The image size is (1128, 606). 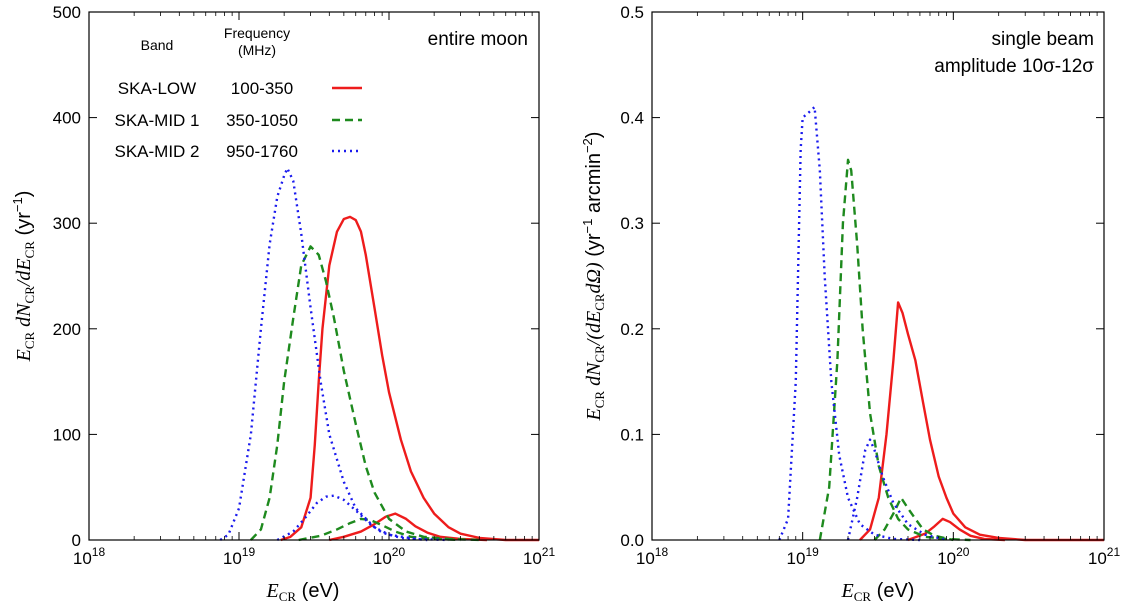 What do you see at coordinates (1014, 66) in the screenshot?
I see `panel-label-line2: amplitude 10σ-12σ` at bounding box center [1014, 66].